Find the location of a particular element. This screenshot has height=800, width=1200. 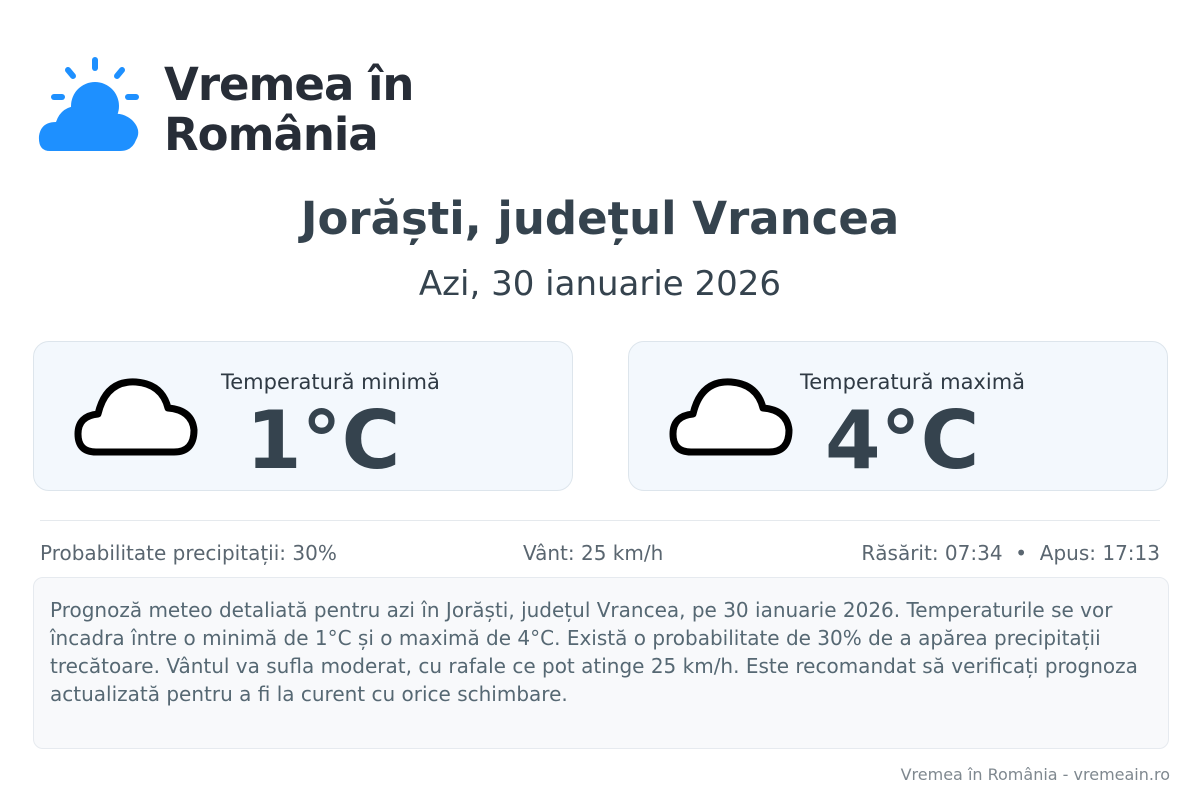

divider is located at coordinates (600, 520).